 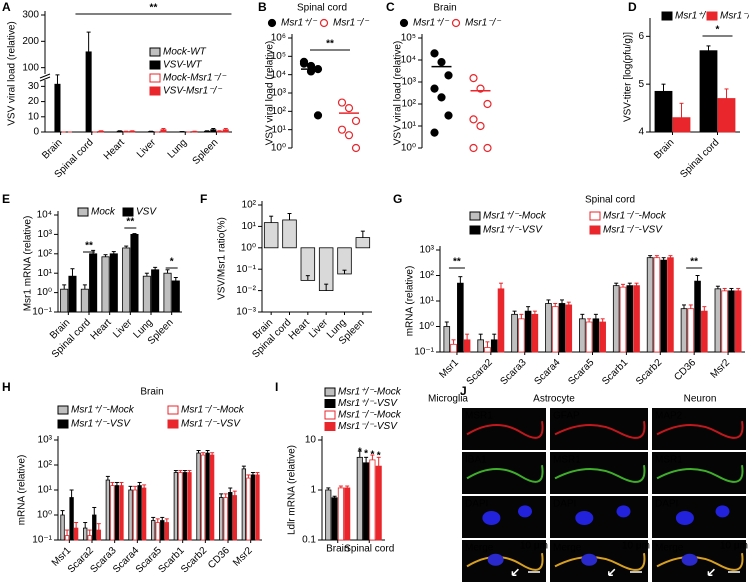 I want to click on legend-label: Msr1⁺/⁻, so click(x=693, y=16).